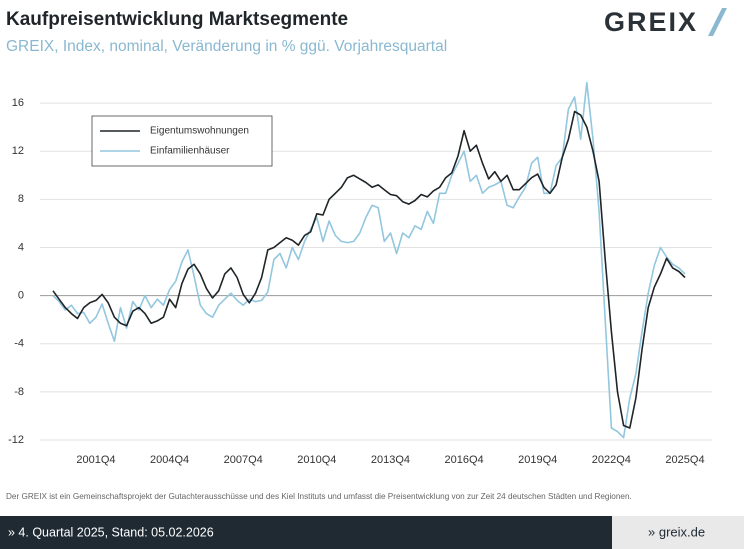  Describe the element at coordinates (390, 460) in the screenshot. I see `x-tick-label: 2013Q4` at that location.